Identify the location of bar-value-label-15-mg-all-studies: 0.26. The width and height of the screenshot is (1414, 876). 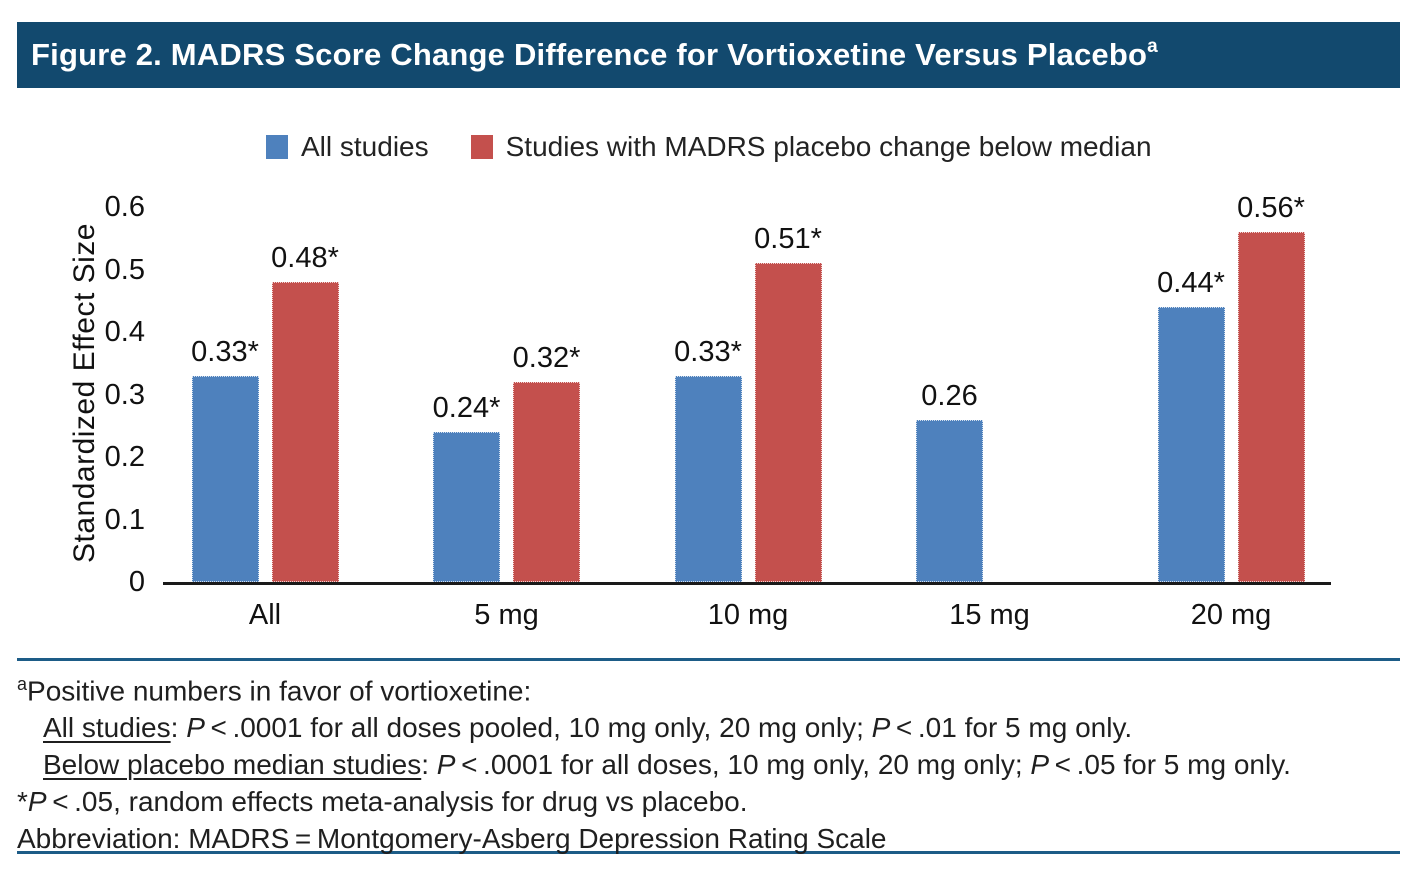
(949, 395).